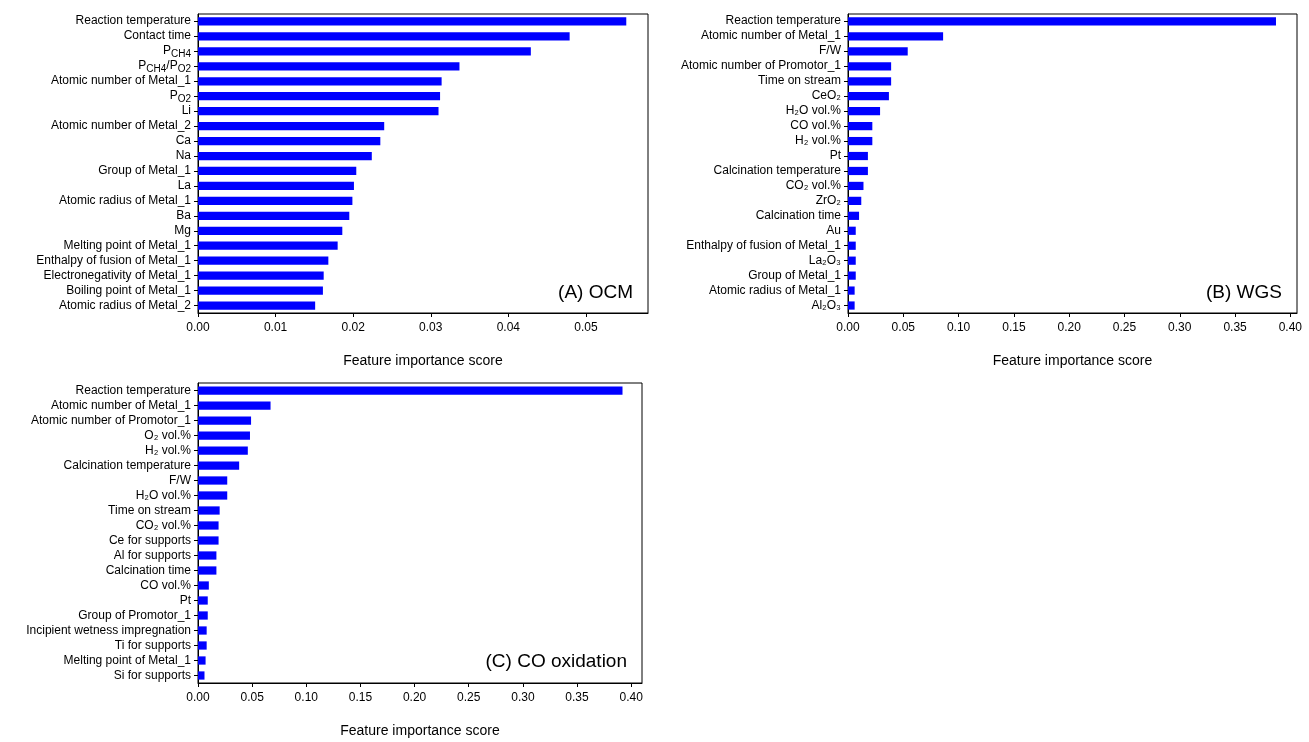 The height and width of the screenshot is (742, 1309). Describe the element at coordinates (180, 96) in the screenshot. I see `y-tick-label: P$_{O2}$` at that location.